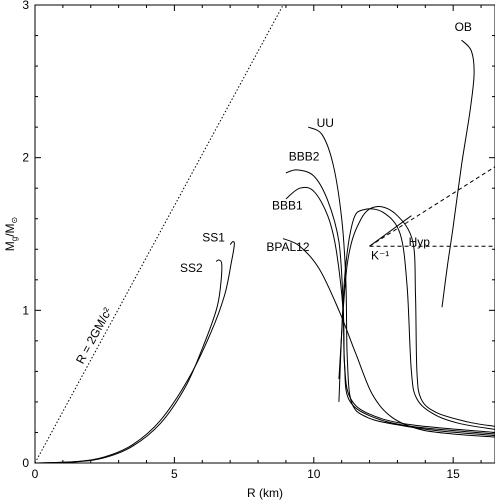 This screenshot has height=504, width=495. I want to click on reference-line-label-0: R = 2GM/c², so click(94, 335).